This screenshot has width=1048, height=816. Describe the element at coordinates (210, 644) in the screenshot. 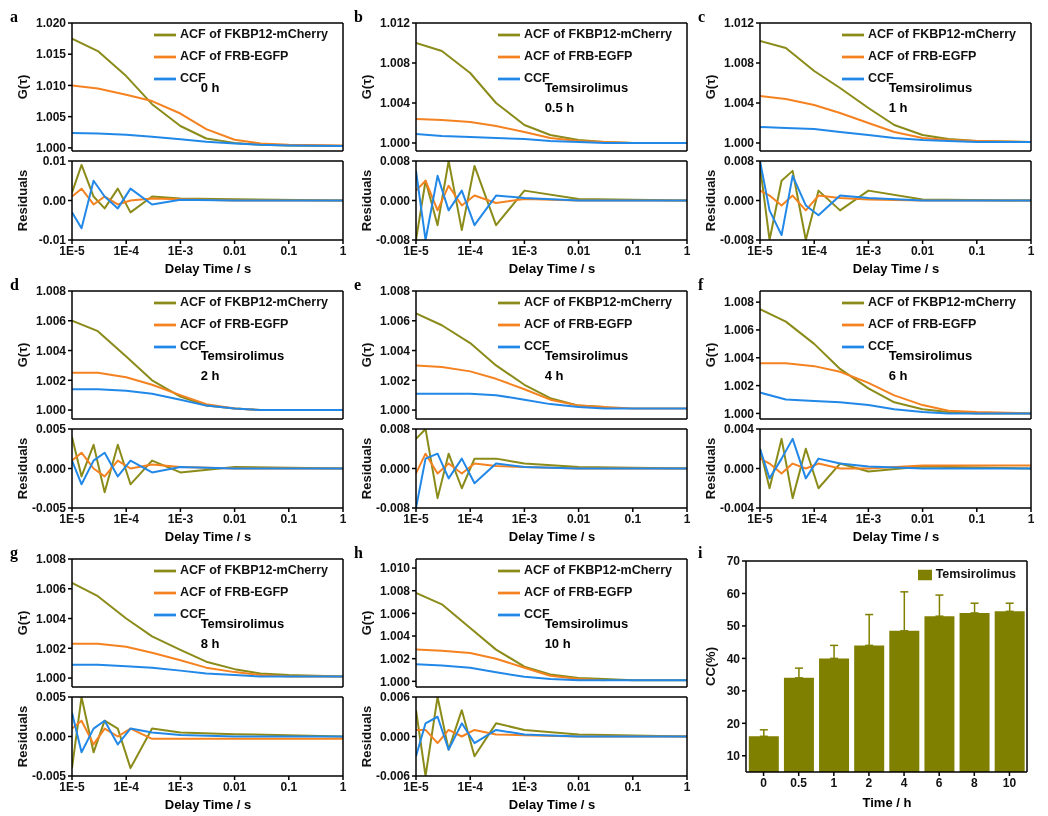

I see `annotation: 8 h` at that location.